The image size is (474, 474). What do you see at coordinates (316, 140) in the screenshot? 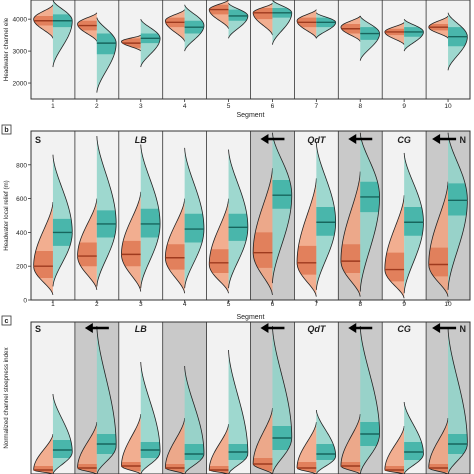
I see `region-label: QdT` at bounding box center [316, 140].